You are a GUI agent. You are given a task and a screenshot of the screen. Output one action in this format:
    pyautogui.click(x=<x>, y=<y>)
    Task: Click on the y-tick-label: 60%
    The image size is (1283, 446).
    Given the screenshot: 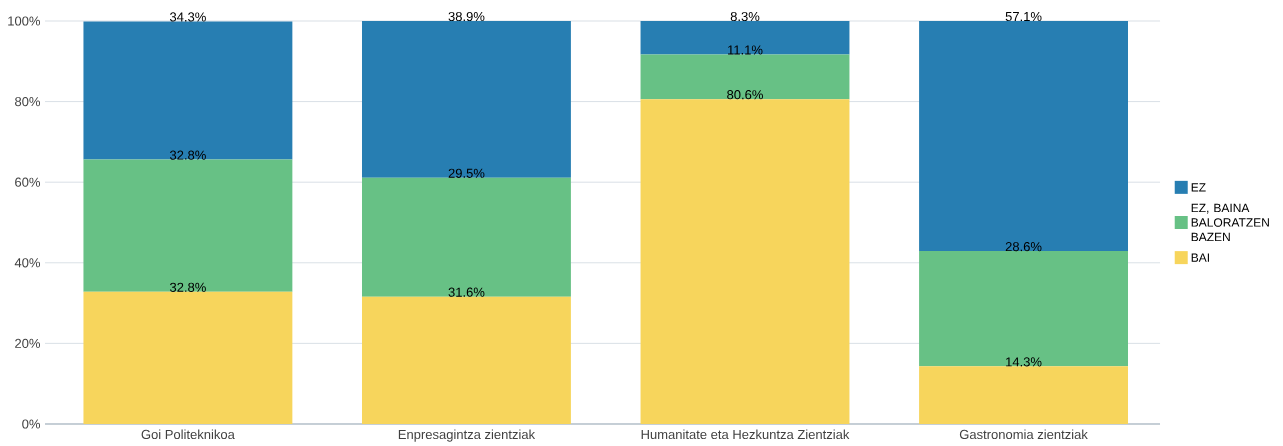 What is the action you would take?
    pyautogui.click(x=28, y=182)
    